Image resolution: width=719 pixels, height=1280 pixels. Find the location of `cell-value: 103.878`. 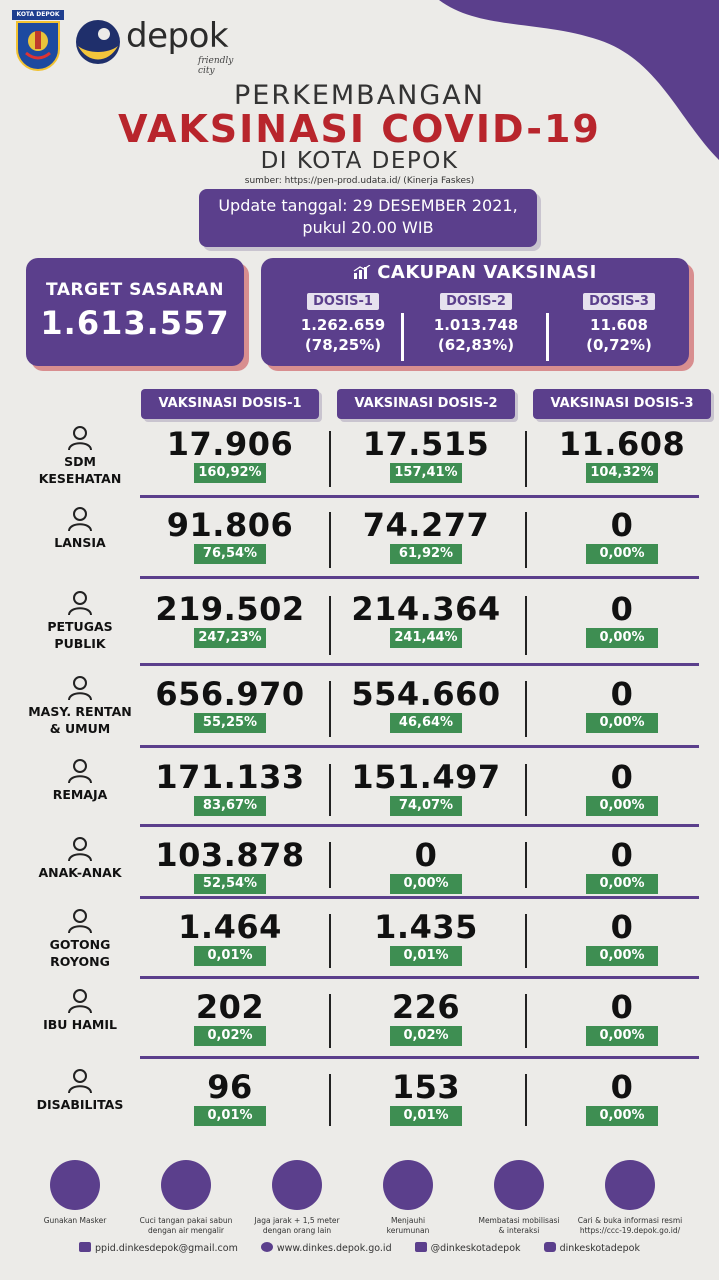

cell-value: 103.878 is located at coordinates (230, 855).